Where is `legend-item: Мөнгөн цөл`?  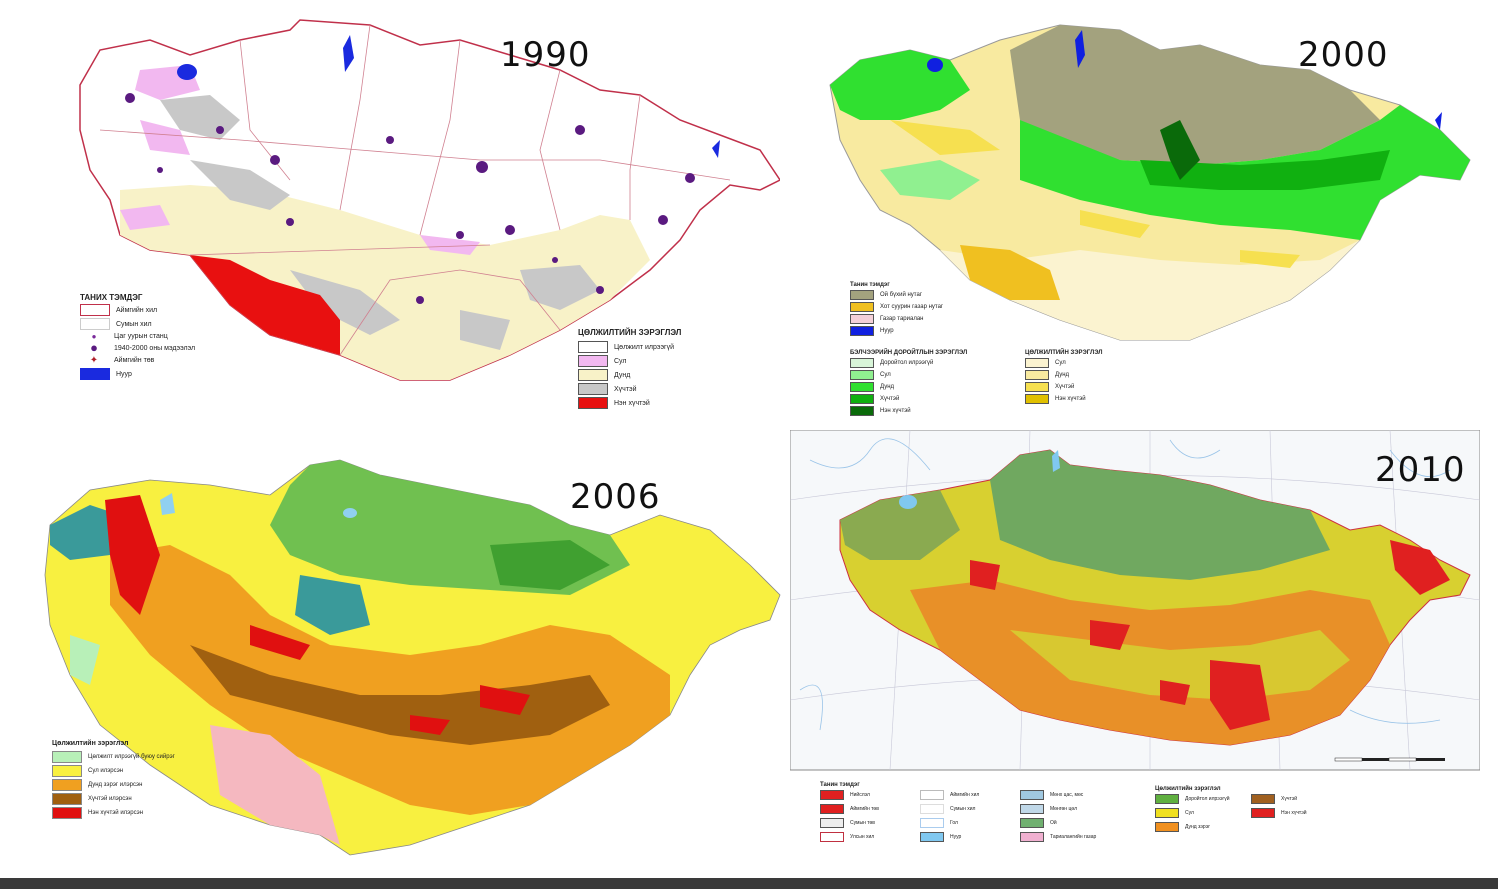 legend-item: Мөнгөн цөл is located at coordinates (1065, 809).